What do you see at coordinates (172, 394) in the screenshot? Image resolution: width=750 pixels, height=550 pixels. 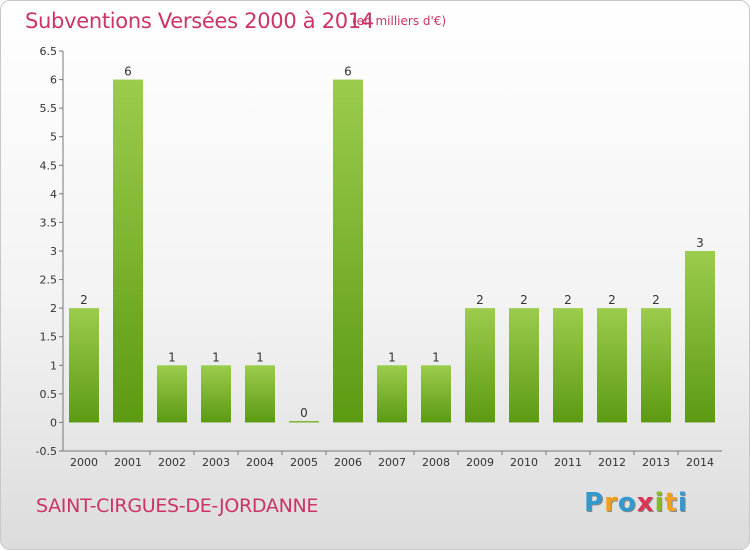 I see `bar-2002` at bounding box center [172, 394].